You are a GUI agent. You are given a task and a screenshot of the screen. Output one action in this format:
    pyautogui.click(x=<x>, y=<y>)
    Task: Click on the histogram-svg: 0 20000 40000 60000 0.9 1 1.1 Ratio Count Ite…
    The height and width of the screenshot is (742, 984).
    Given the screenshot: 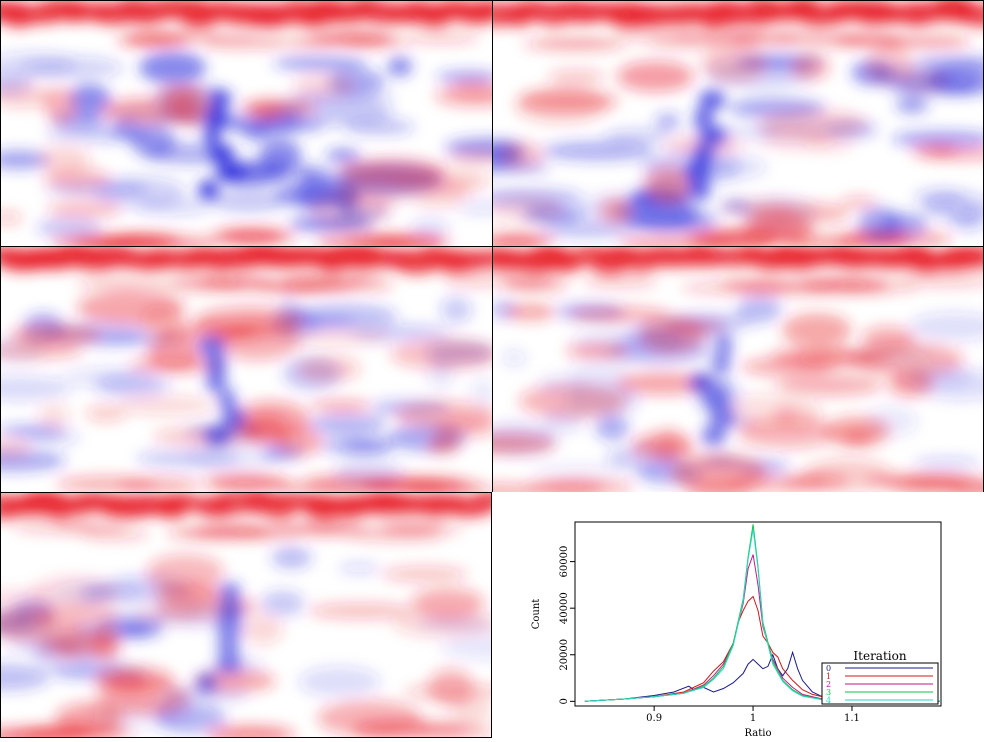 What is the action you would take?
    pyautogui.click(x=736, y=630)
    